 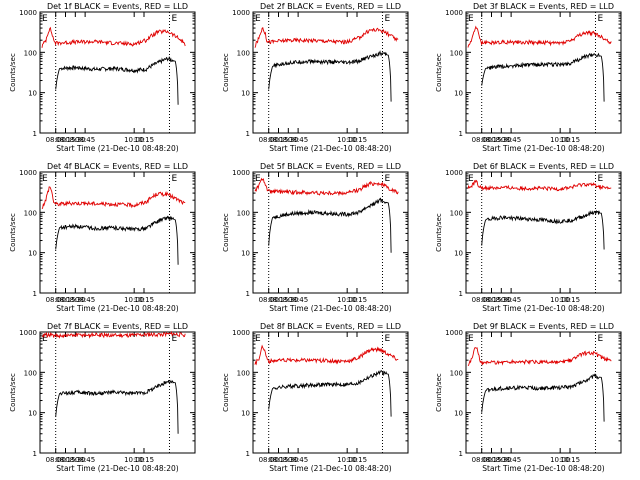 I want to click on panel-title: Det 7f BLACK = Events, RED = LLD, so click(x=117, y=326).